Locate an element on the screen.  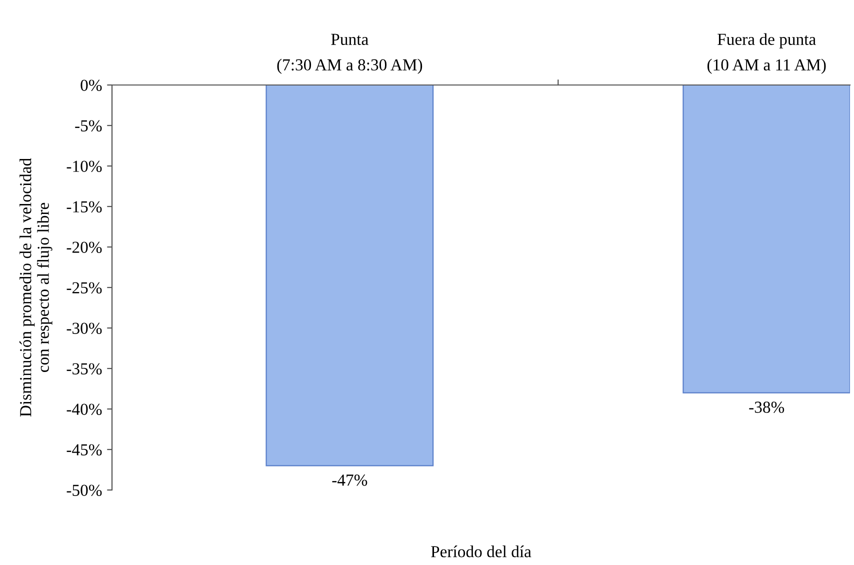
y-tick-label: -35% is located at coordinates (84, 368).